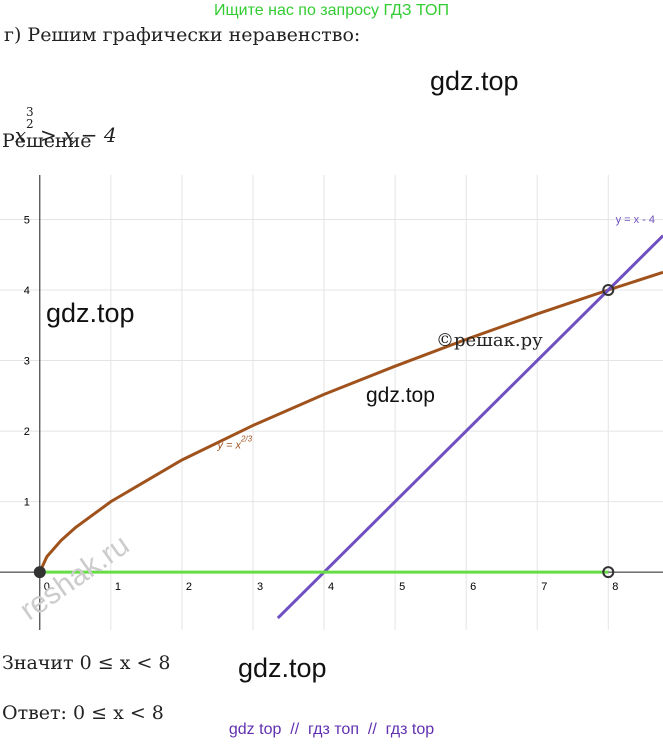 The image size is (663, 747). Describe the element at coordinates (544, 587) in the screenshot. I see `x-tick-label: 7` at that location.